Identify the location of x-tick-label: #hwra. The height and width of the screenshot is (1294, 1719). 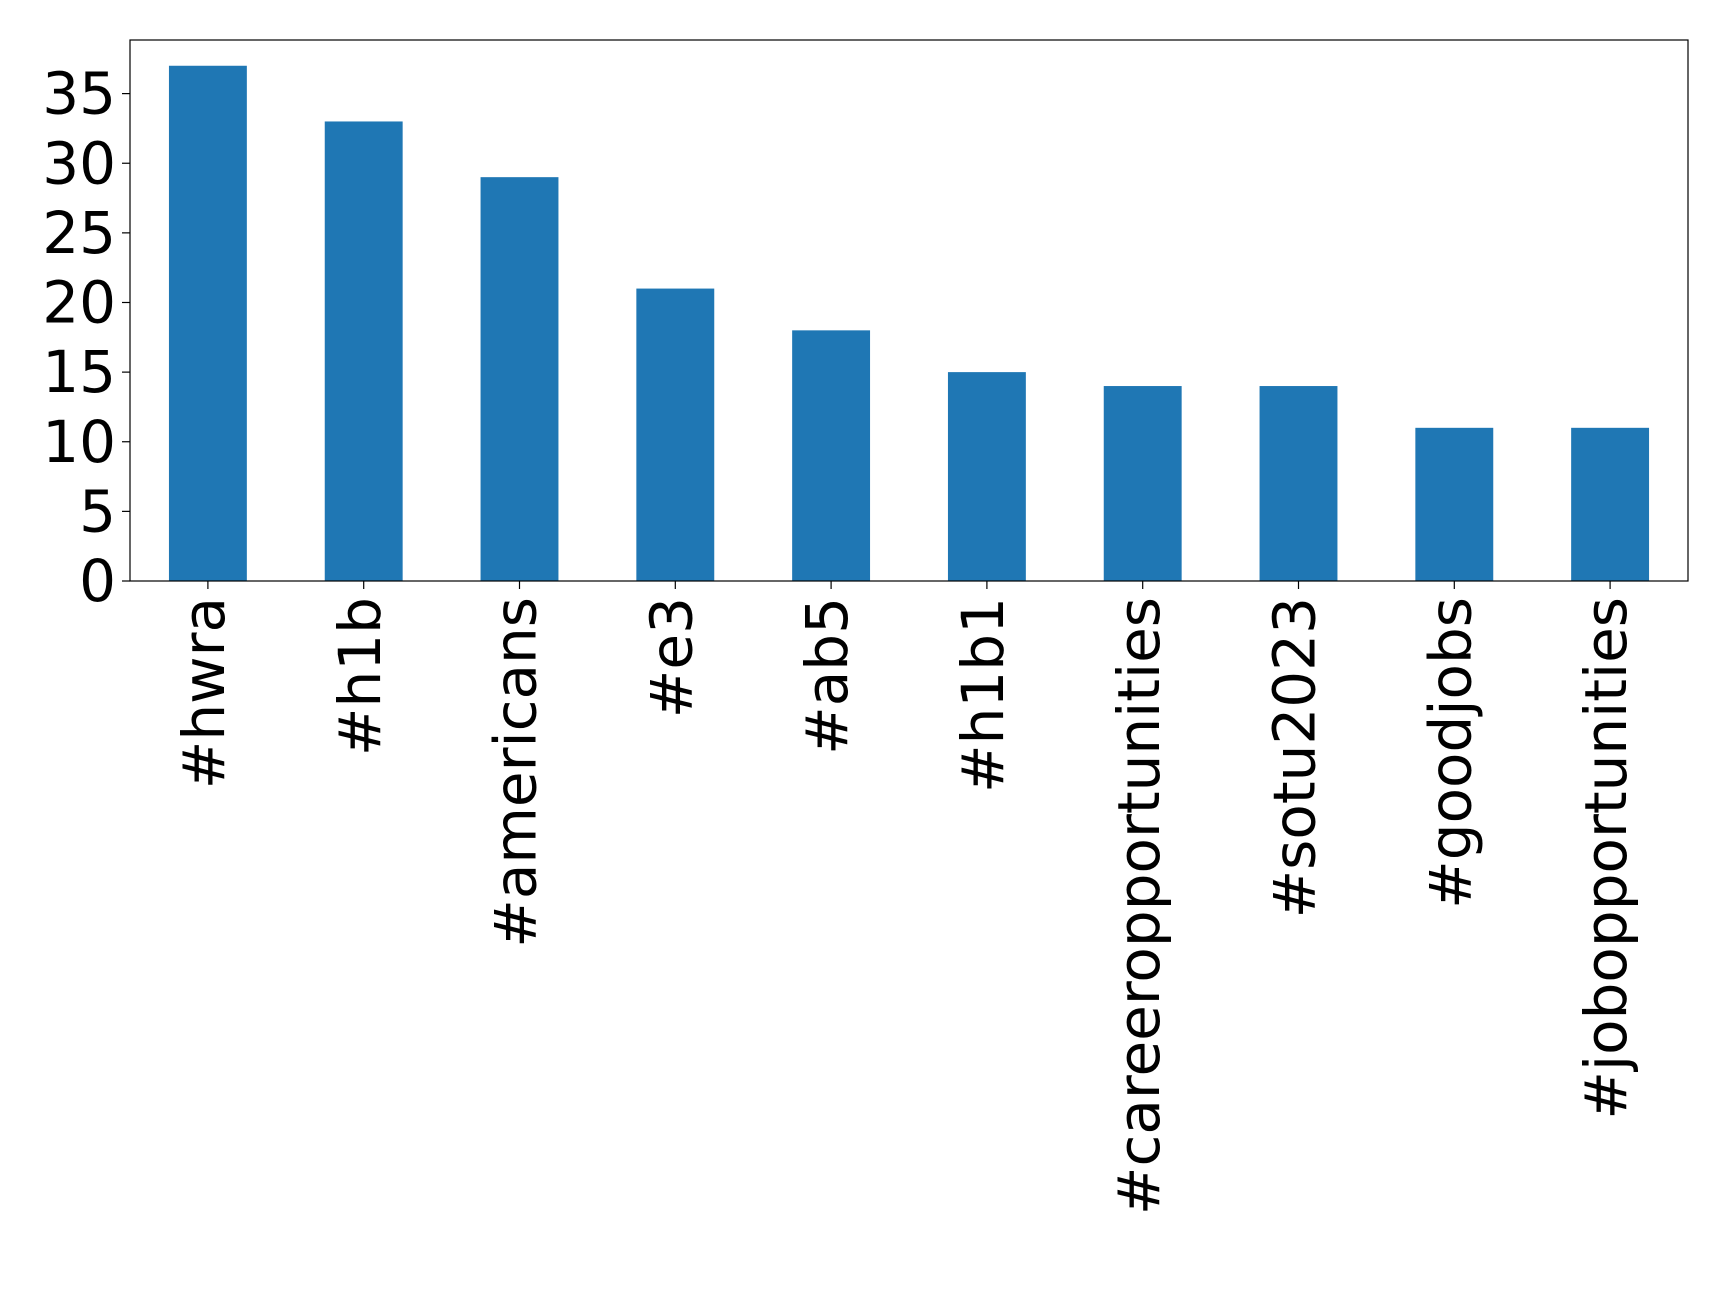
(204, 693).